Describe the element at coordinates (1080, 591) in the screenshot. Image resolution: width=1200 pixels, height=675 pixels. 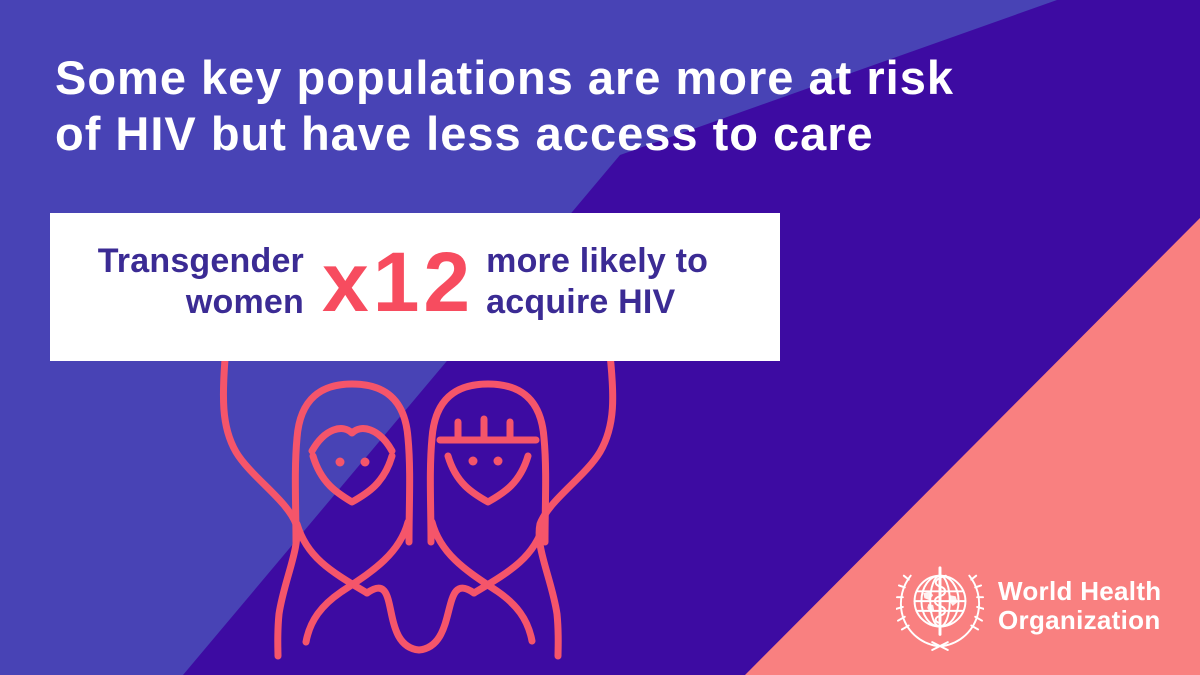
I see `who-wordmark-line-1: World Health` at that location.